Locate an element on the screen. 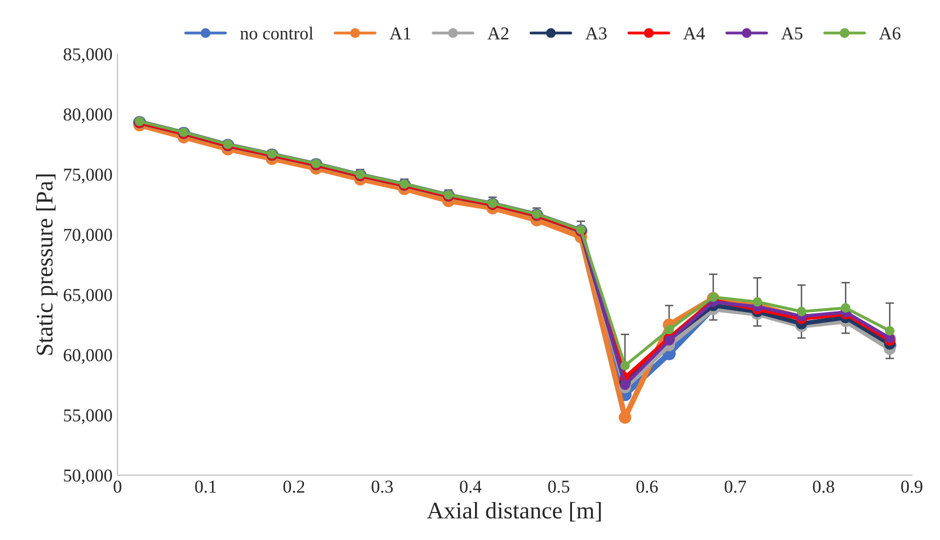 This screenshot has height=540, width=940. y-tick-label: 65,000 is located at coordinates (88, 296).